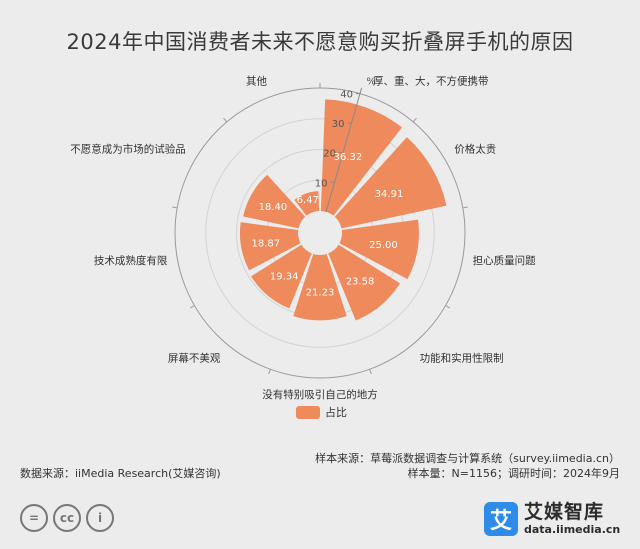 The image size is (640, 549). I want to click on logo-url: data.iimedia.cn, so click(572, 529).